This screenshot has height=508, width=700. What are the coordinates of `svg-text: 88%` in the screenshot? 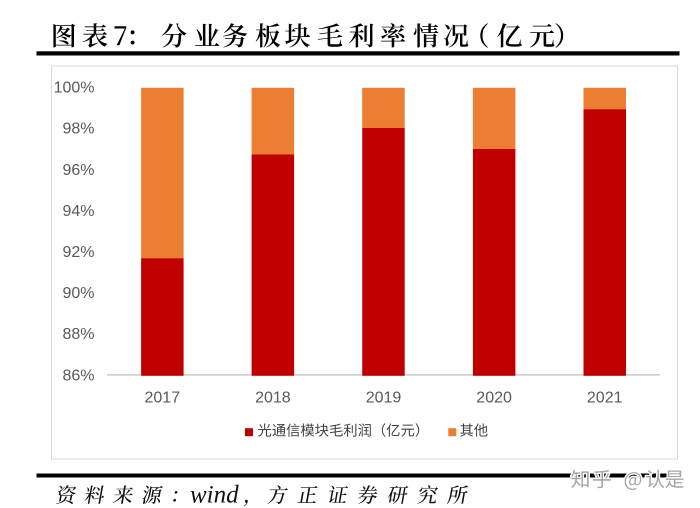 It's located at (78, 334).